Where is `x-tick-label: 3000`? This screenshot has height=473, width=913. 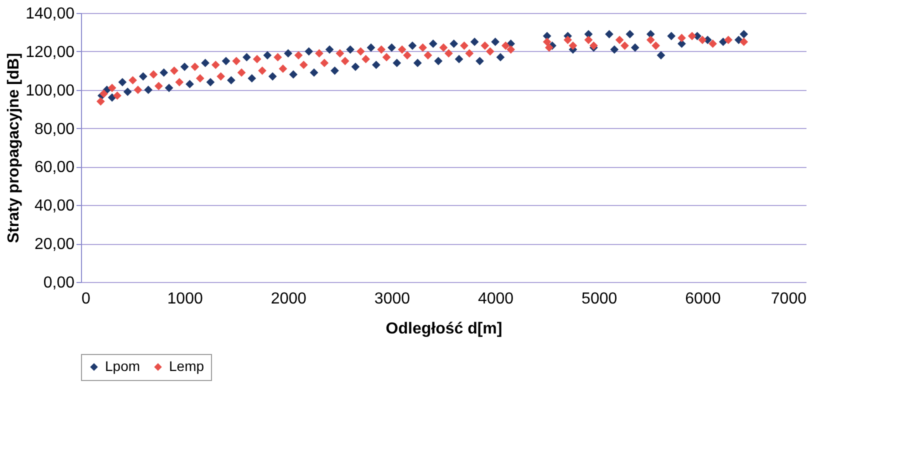
x-tick-label: 3000 is located at coordinates (392, 299).